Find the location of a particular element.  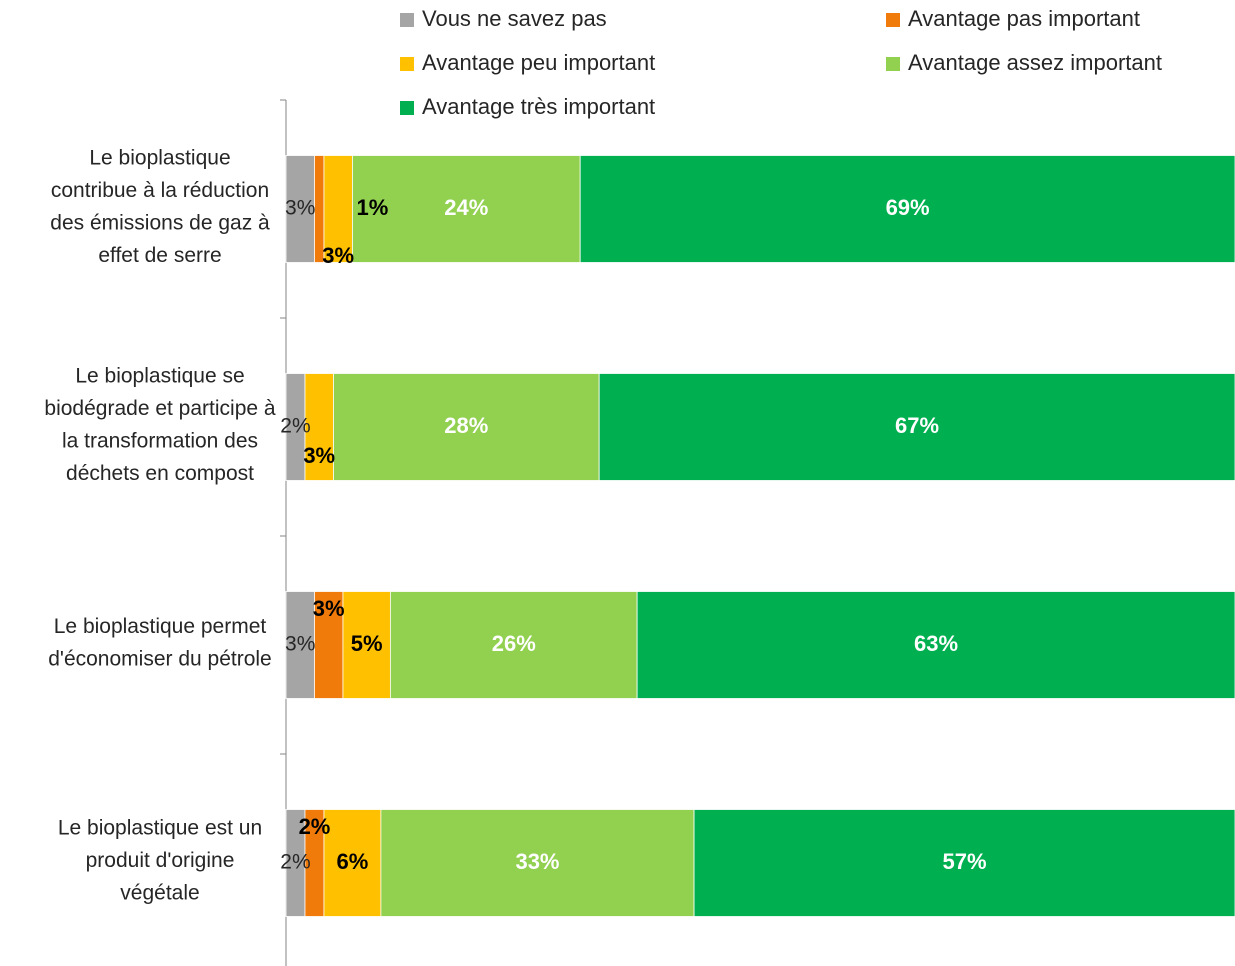

data-label: 24% is located at coordinates (466, 207).